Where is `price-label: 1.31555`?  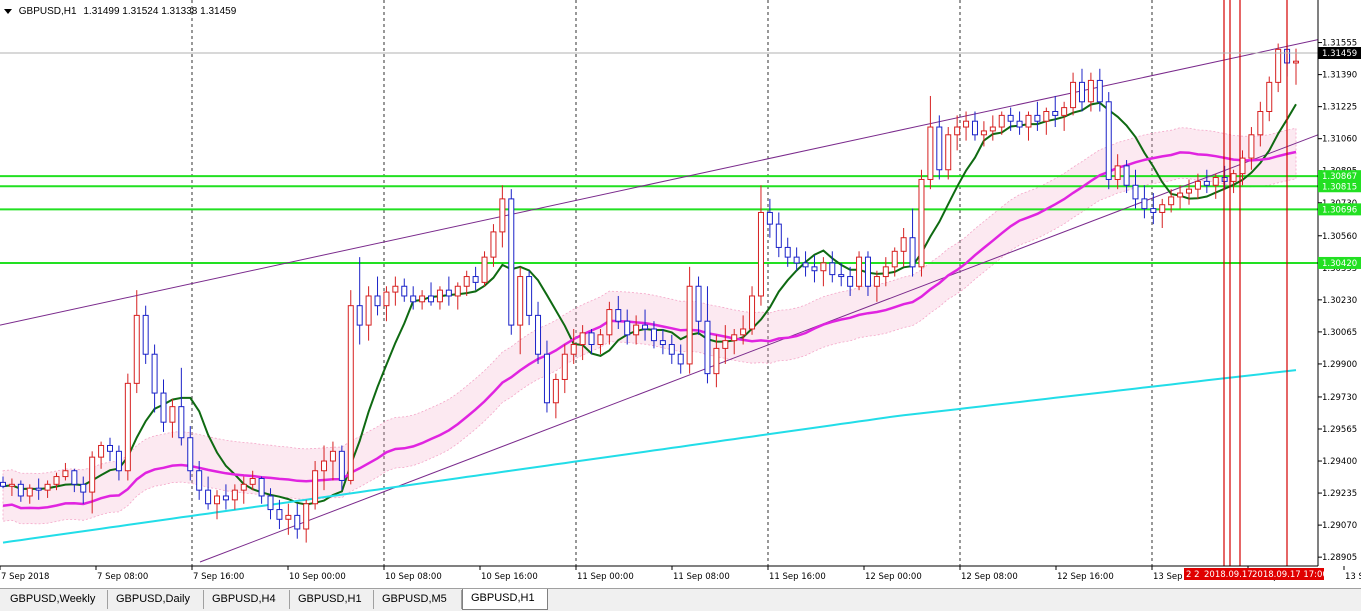
price-label: 1.31555 is located at coordinates (1339, 44).